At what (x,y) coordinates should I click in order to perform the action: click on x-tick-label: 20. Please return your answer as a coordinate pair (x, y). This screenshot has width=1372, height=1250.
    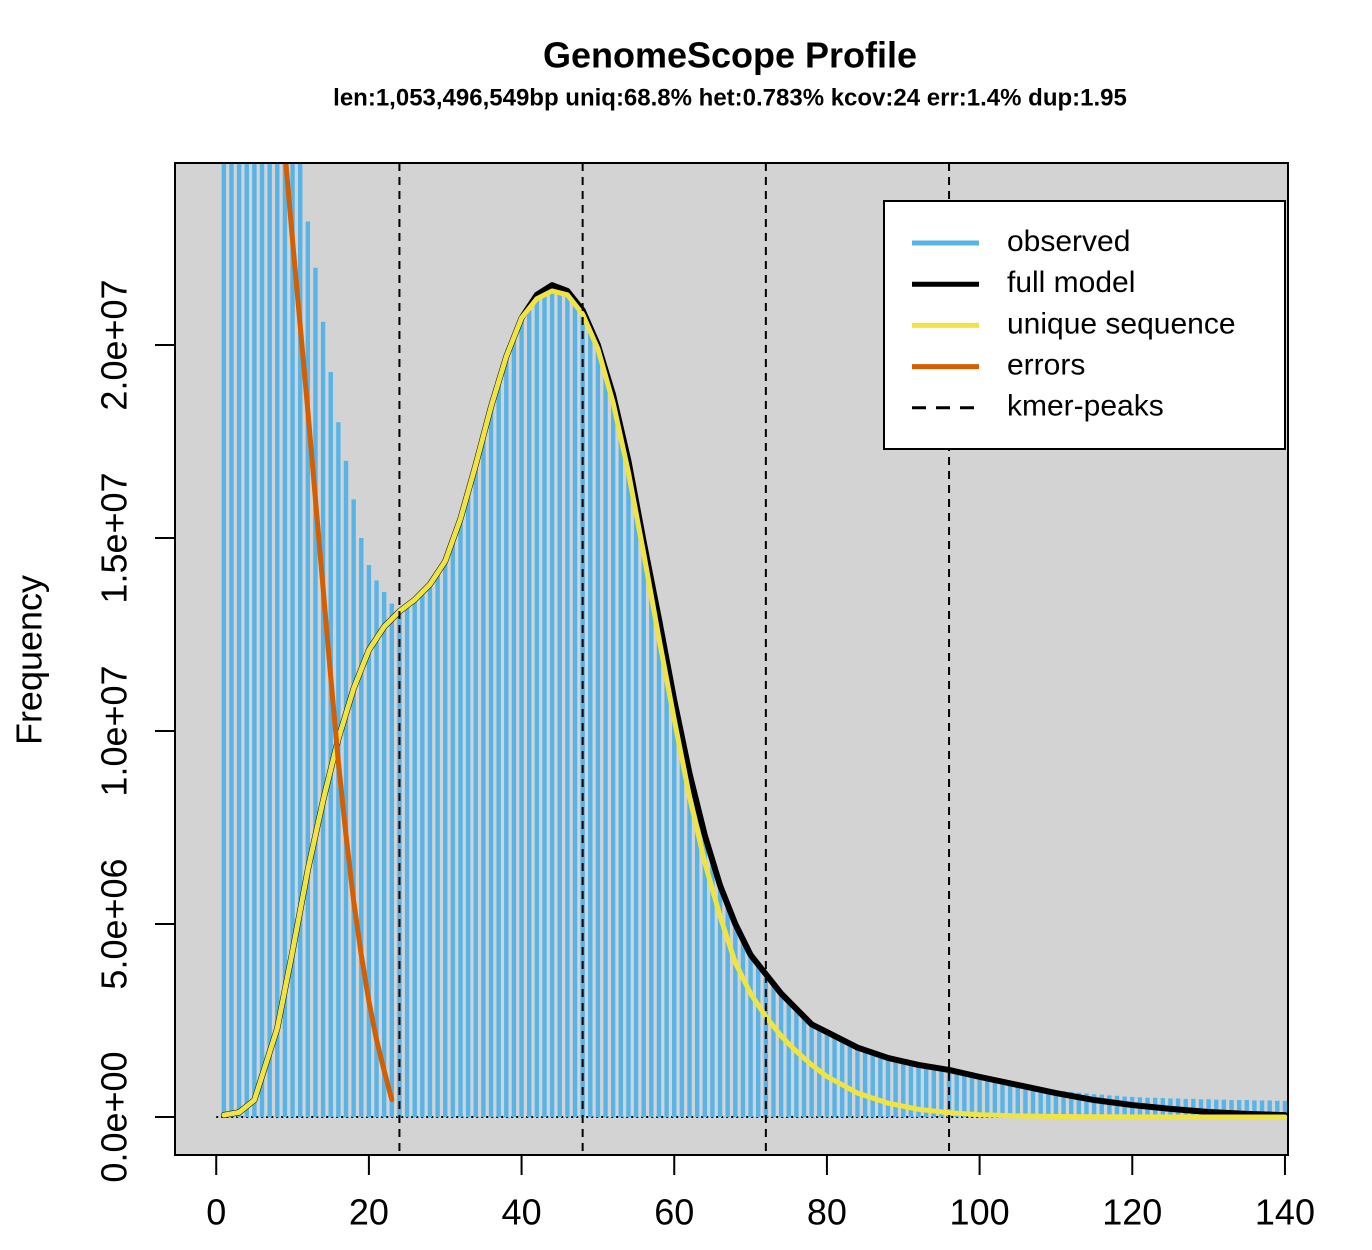
    Looking at the image, I should click on (369, 1212).